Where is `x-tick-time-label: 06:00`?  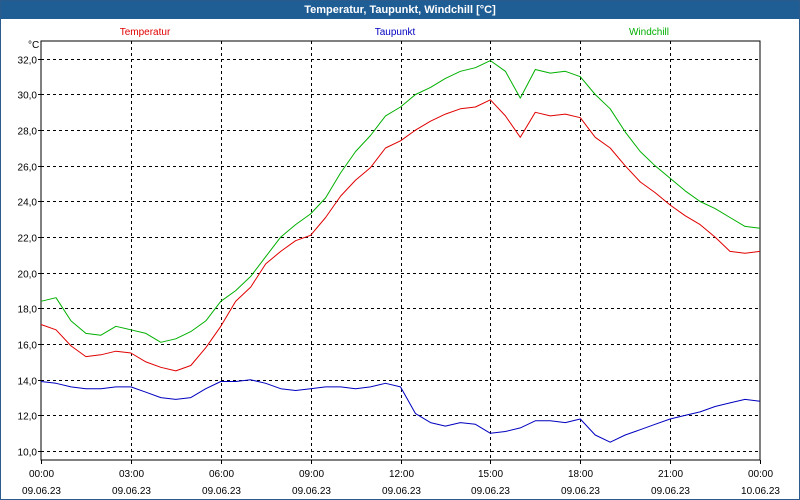 x-tick-time-label: 06:00 is located at coordinates (221, 474).